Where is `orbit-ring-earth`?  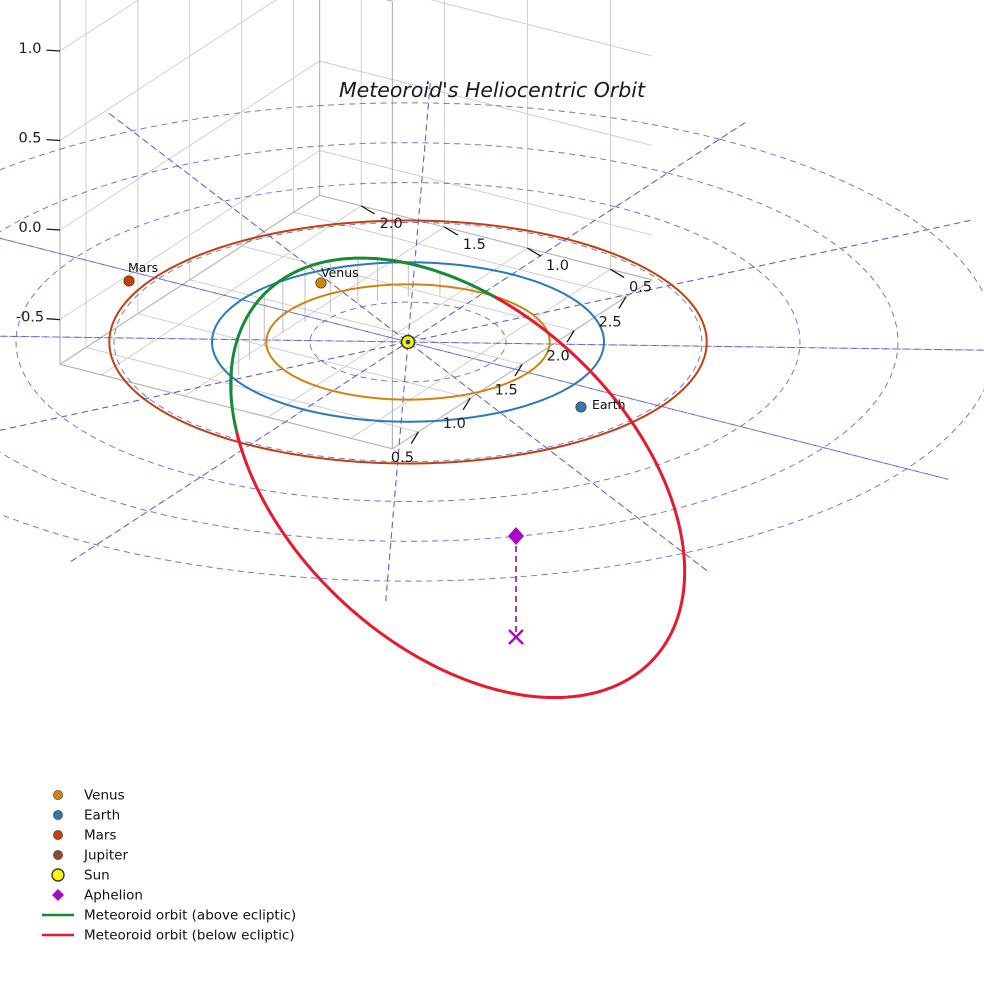 orbit-ring-earth is located at coordinates (408, 342).